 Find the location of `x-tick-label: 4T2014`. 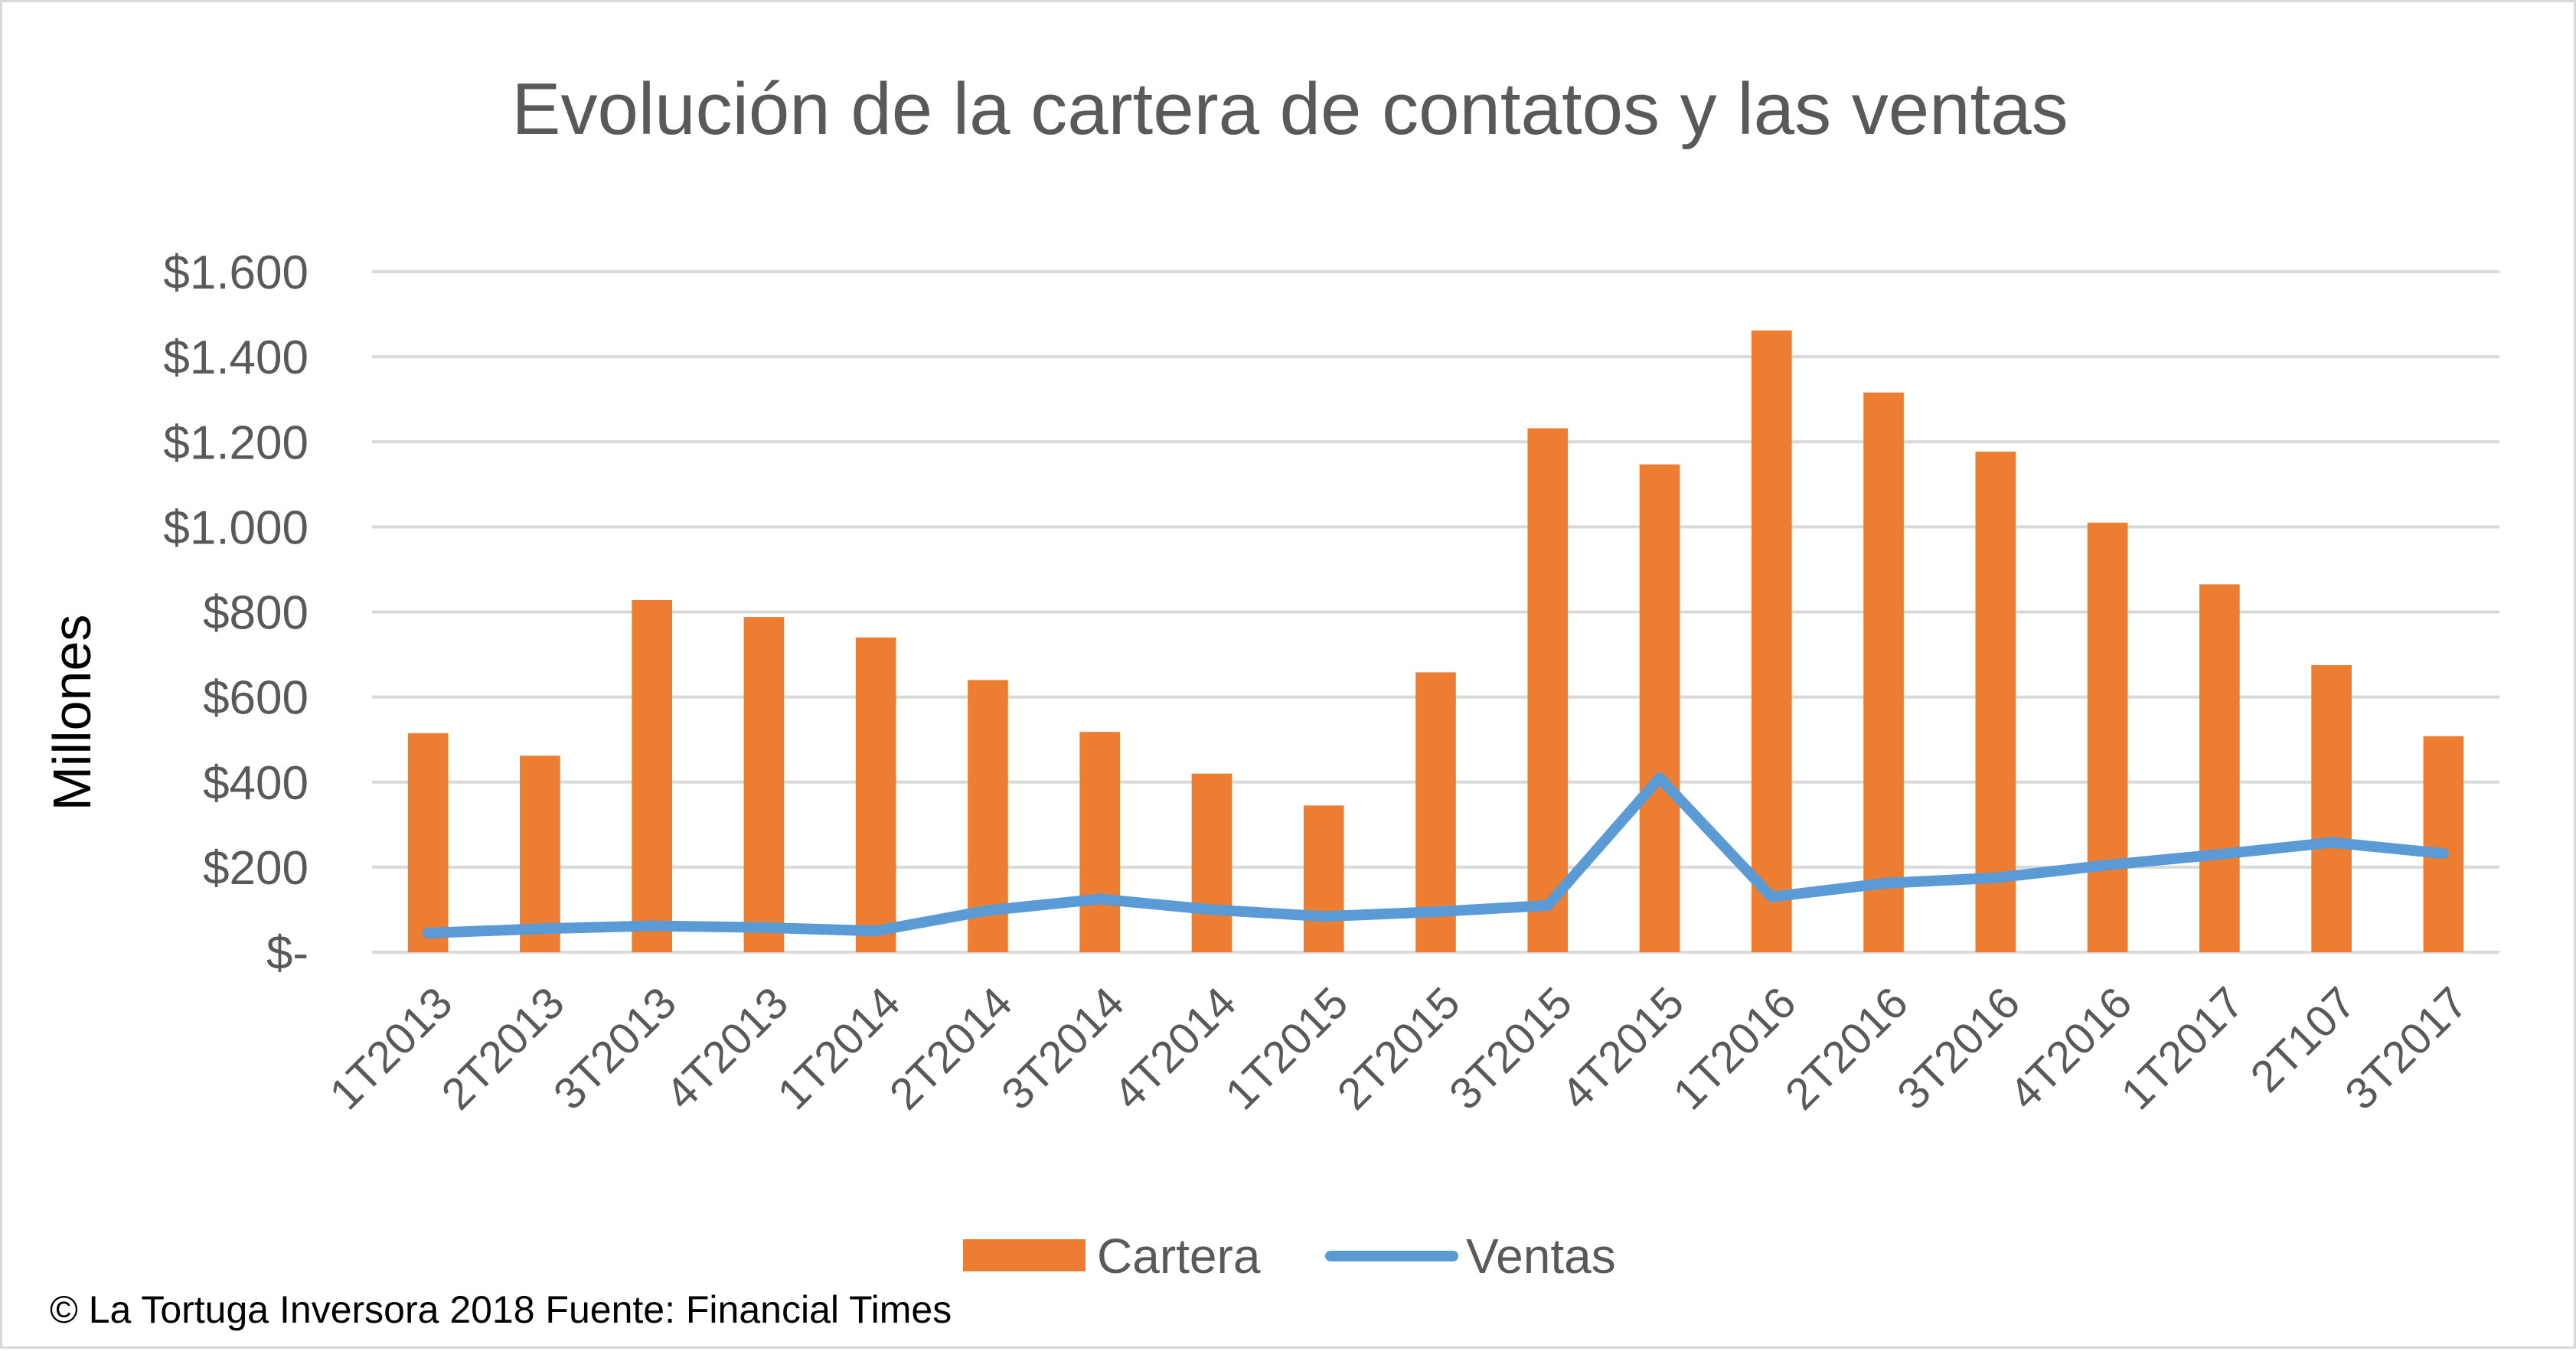

x-tick-label: 4T2014 is located at coordinates (1175, 1048).